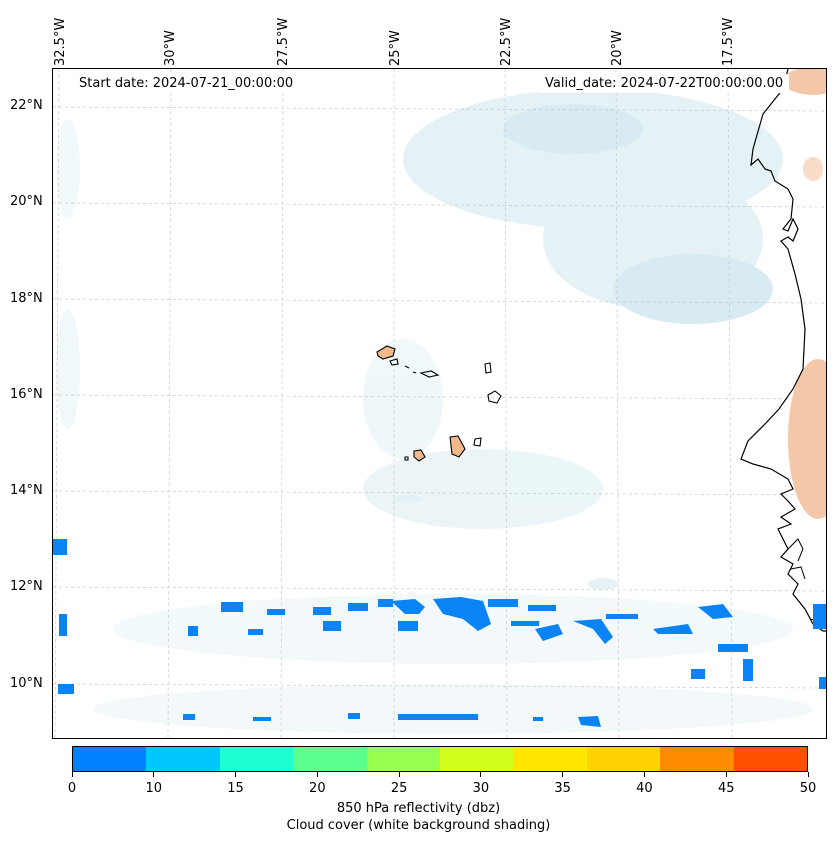  I want to click on lon-label-22-5w: 22.5°W, so click(506, 41).